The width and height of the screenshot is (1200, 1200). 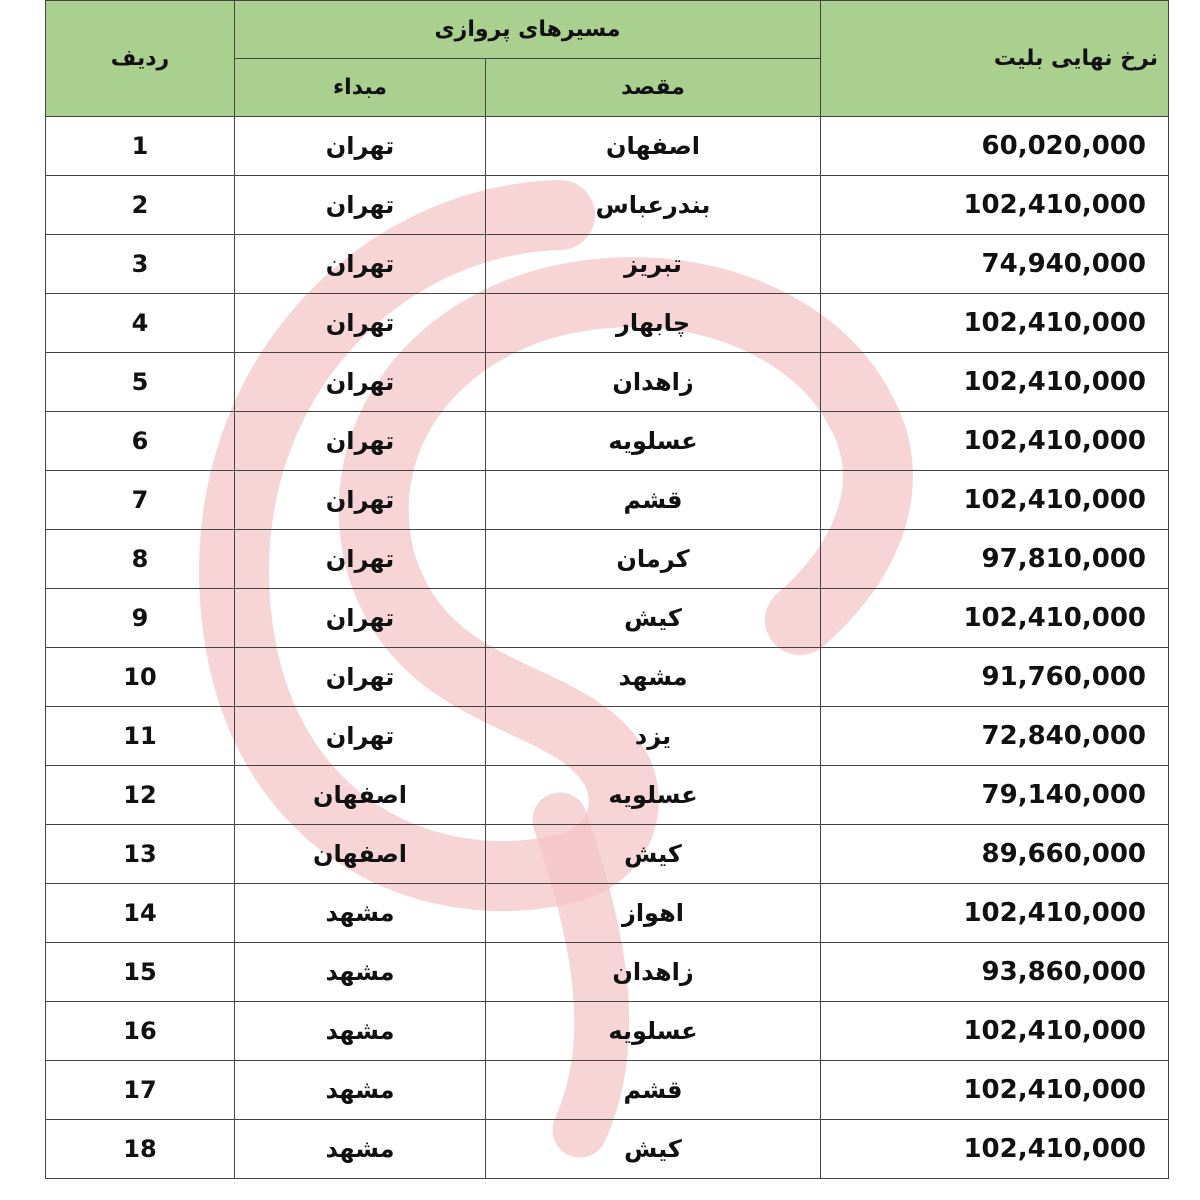 I want to click on price-cell: 91,760,000, so click(x=995, y=677).